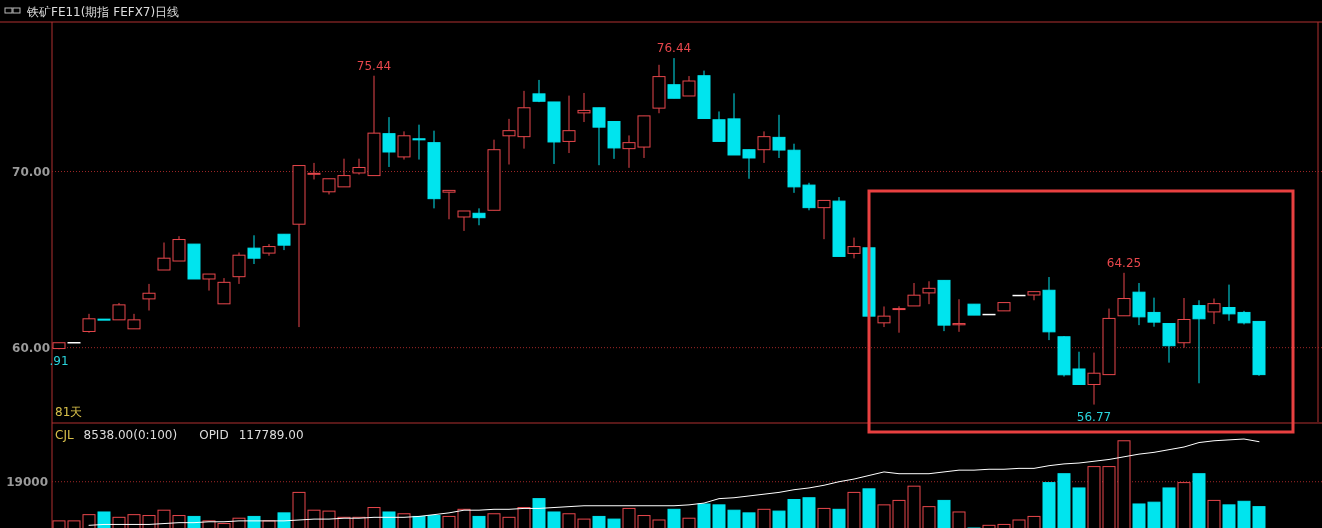  I want to click on chart-title: 铁矿FE11(期指 FEFX7)日线, so click(103, 12).